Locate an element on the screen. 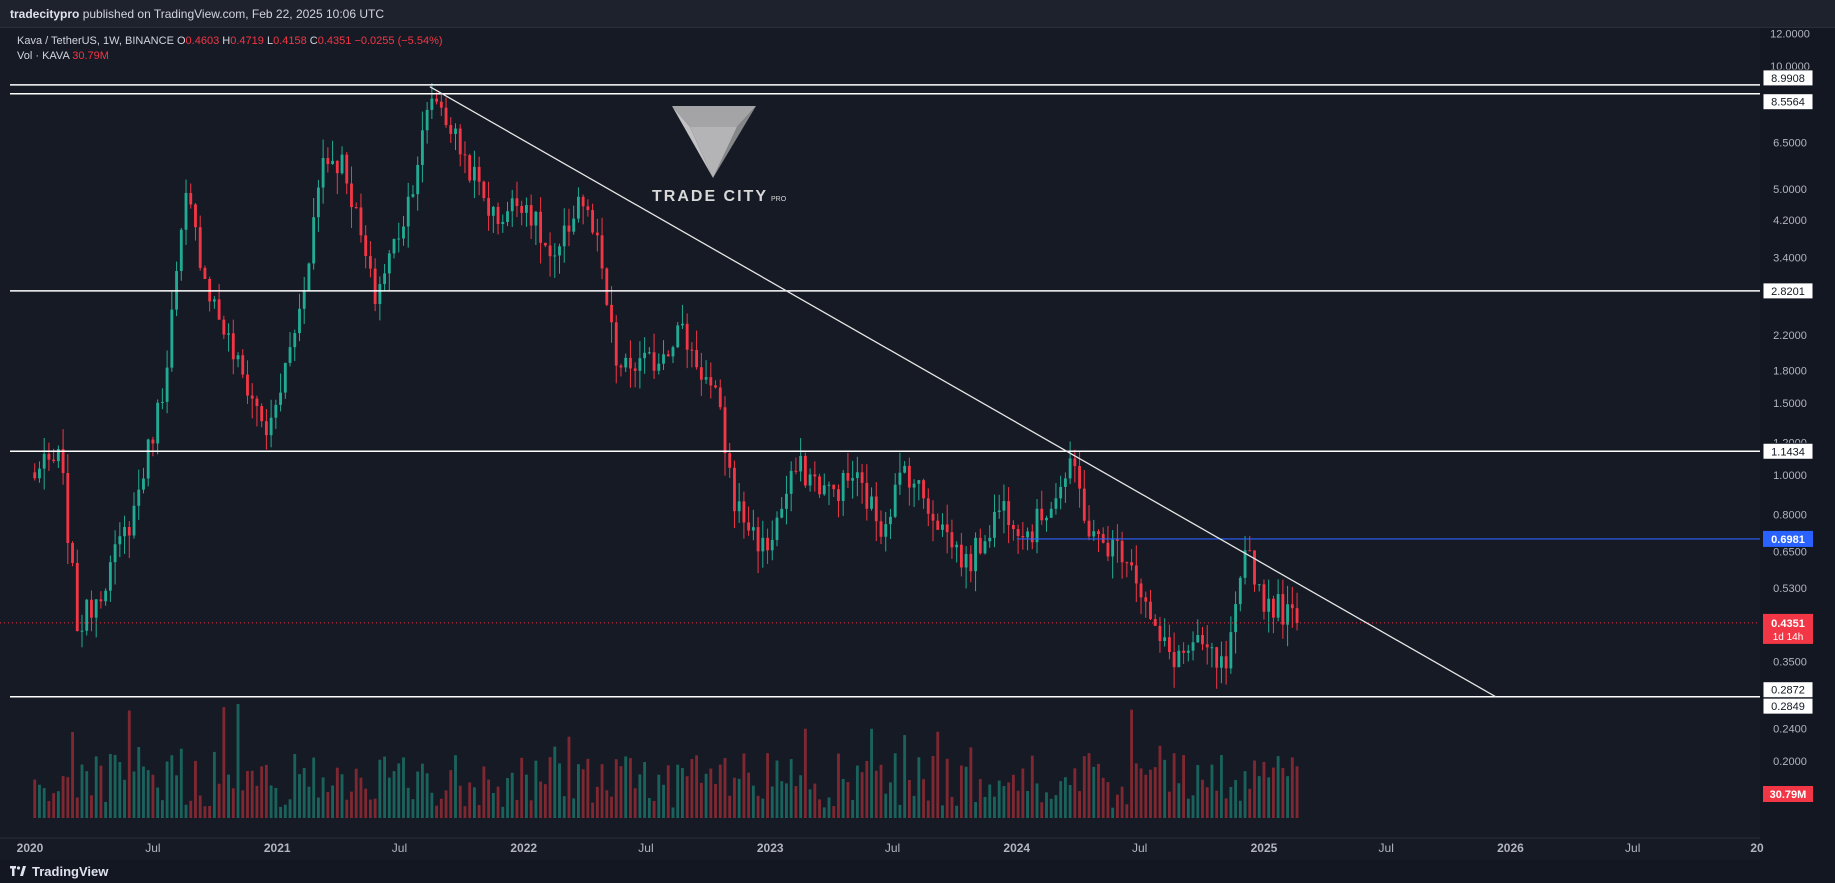  x-tick-label: 2022 is located at coordinates (523, 848).